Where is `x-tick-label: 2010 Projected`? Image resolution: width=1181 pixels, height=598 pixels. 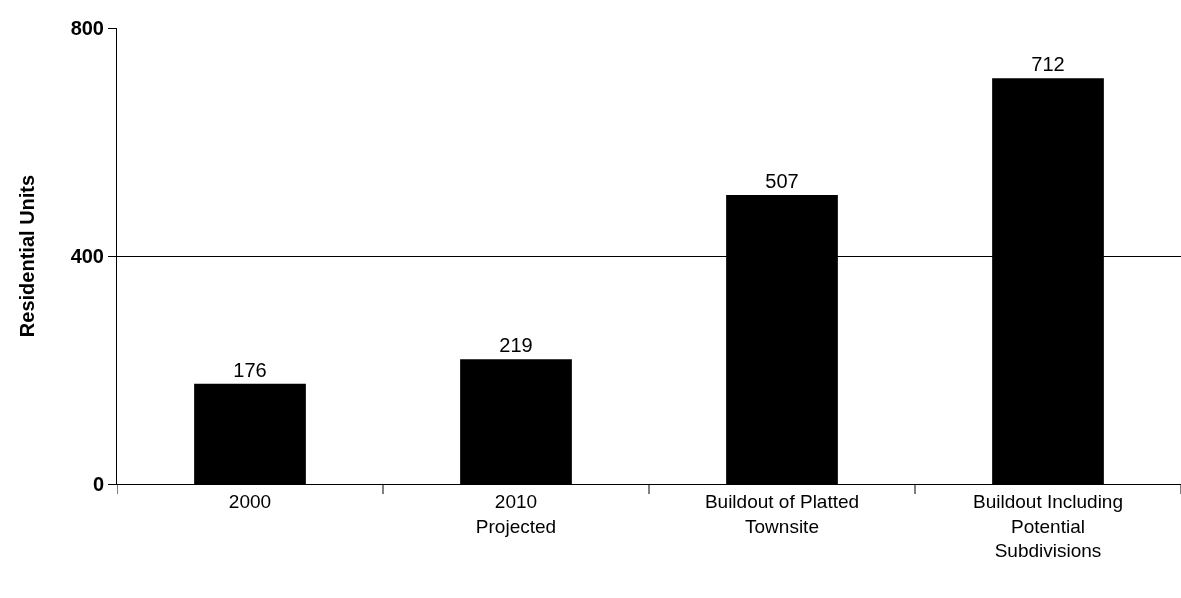 x-tick-label: 2010 Projected is located at coordinates (516, 513).